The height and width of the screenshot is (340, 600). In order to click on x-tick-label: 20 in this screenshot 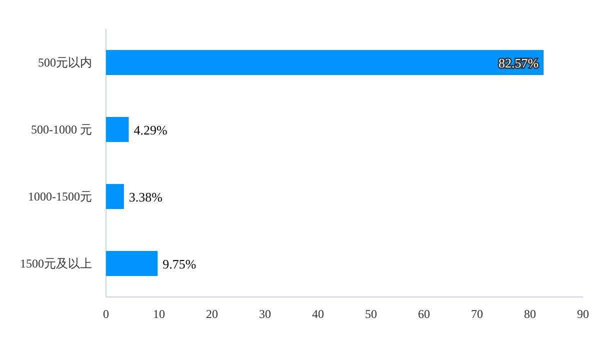, I will do `click(212, 314)`.